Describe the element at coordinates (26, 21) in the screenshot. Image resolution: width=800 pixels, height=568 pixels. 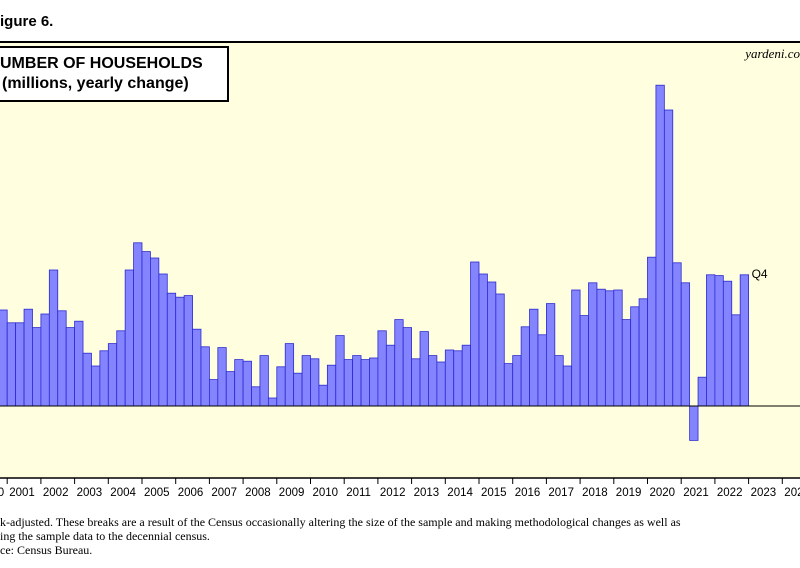
I see `figure-label: igure 6.` at that location.